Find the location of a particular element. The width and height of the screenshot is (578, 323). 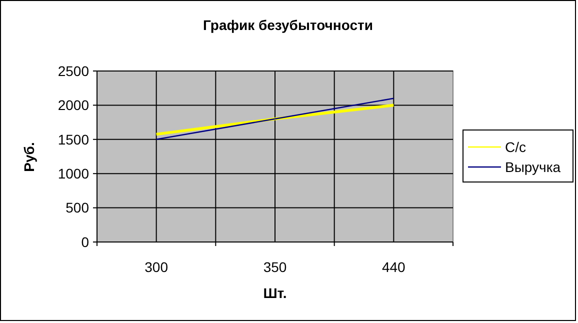

y-tick-label: 500 is located at coordinates (78, 208).